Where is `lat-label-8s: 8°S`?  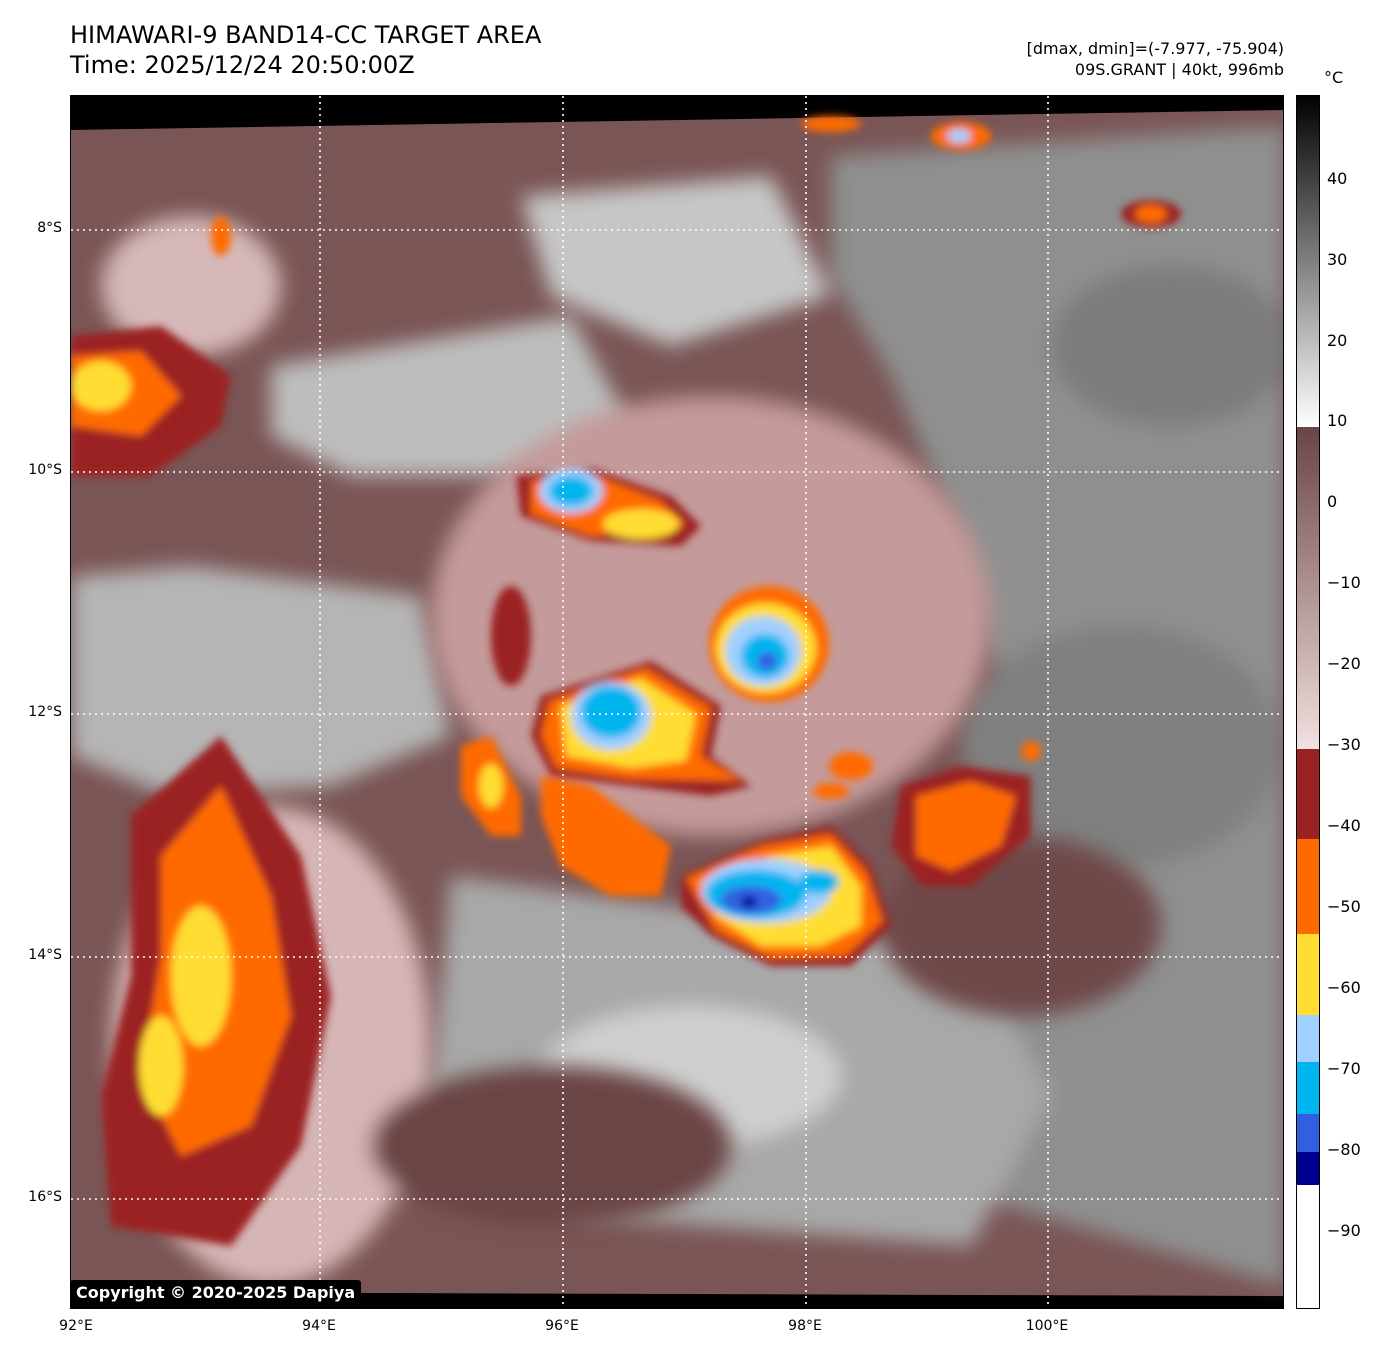 lat-label-8s: 8°S is located at coordinates (49, 228).